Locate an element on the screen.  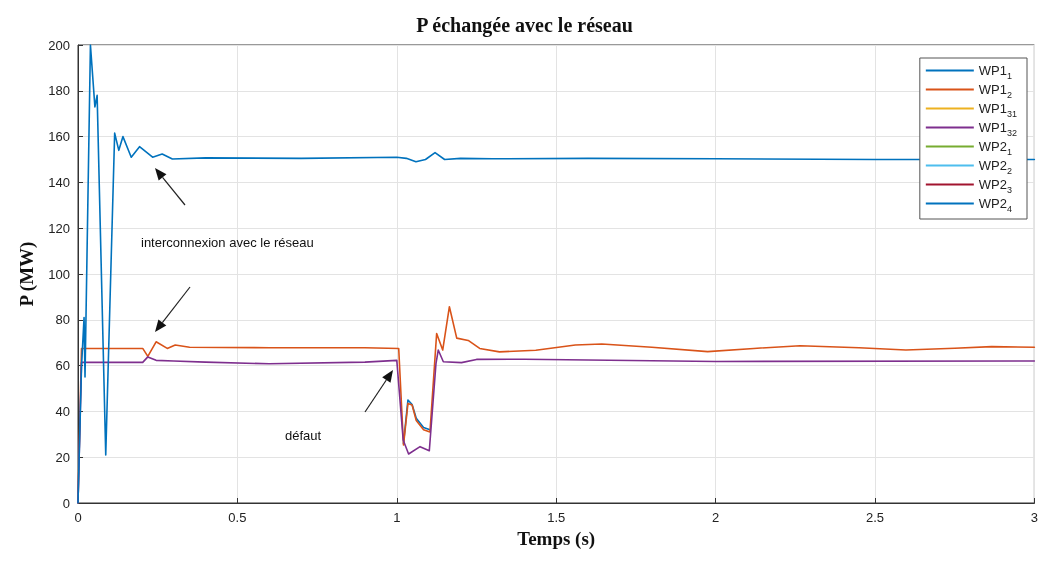
x-tick-label: 1 is located at coordinates (397, 517).